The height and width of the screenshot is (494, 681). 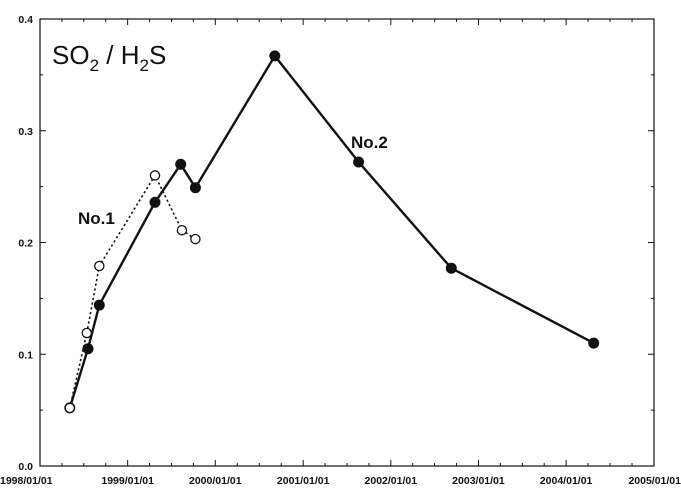 What do you see at coordinates (303, 481) in the screenshot?
I see `x-tick-label: 2001/01/01` at bounding box center [303, 481].